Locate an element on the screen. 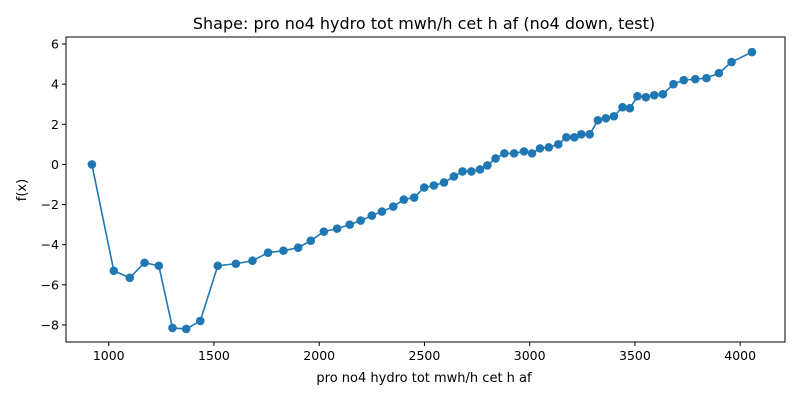 The height and width of the screenshot is (400, 800). x-axis: 1000 1500 2000 2500 3000 3500 4000 is located at coordinates (424, 352).